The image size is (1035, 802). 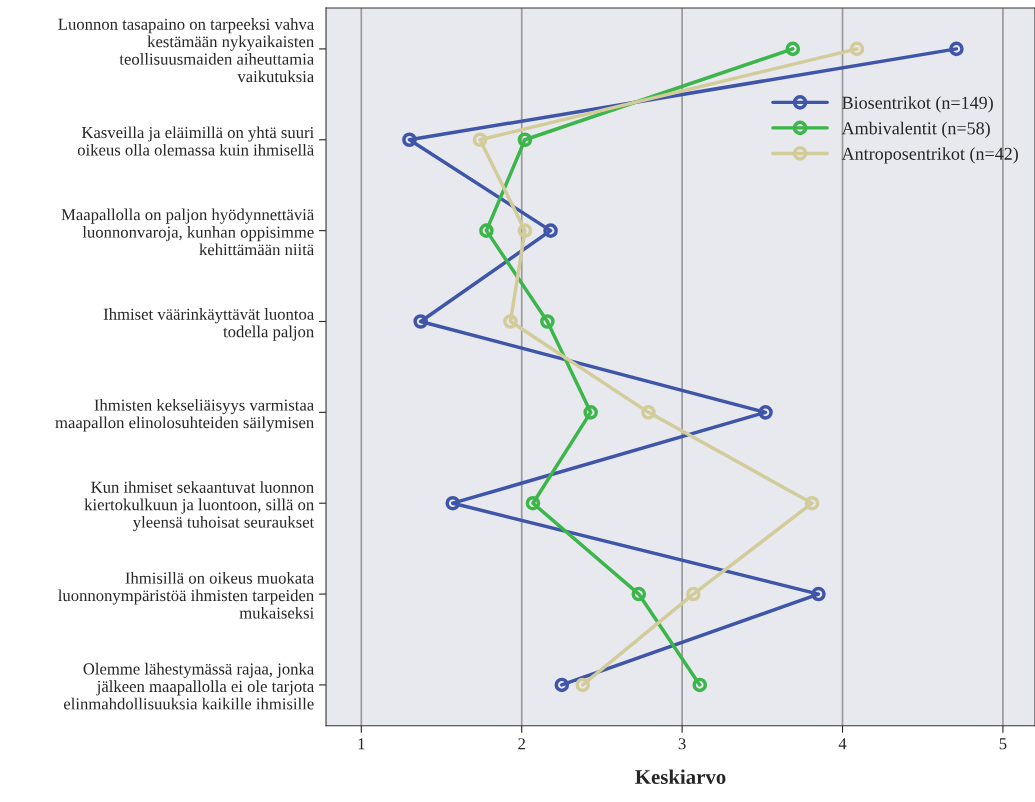 What do you see at coordinates (842, 744) in the screenshot?
I see `x-tick-label: 4` at bounding box center [842, 744].